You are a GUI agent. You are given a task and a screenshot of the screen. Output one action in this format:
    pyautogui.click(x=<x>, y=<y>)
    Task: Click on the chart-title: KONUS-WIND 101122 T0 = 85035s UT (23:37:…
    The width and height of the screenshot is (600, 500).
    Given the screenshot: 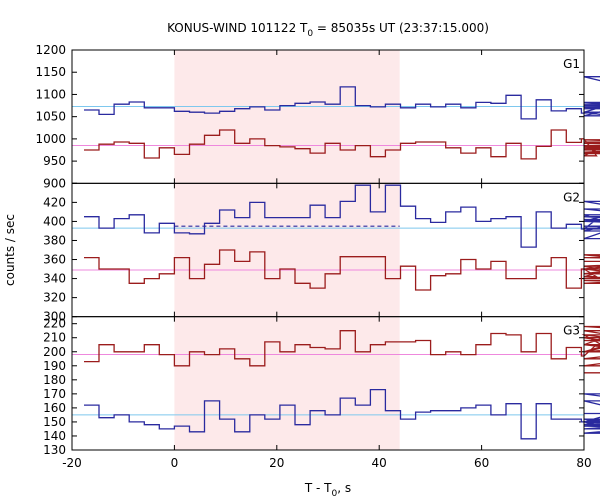 What is the action you would take?
    pyautogui.click(x=328, y=30)
    